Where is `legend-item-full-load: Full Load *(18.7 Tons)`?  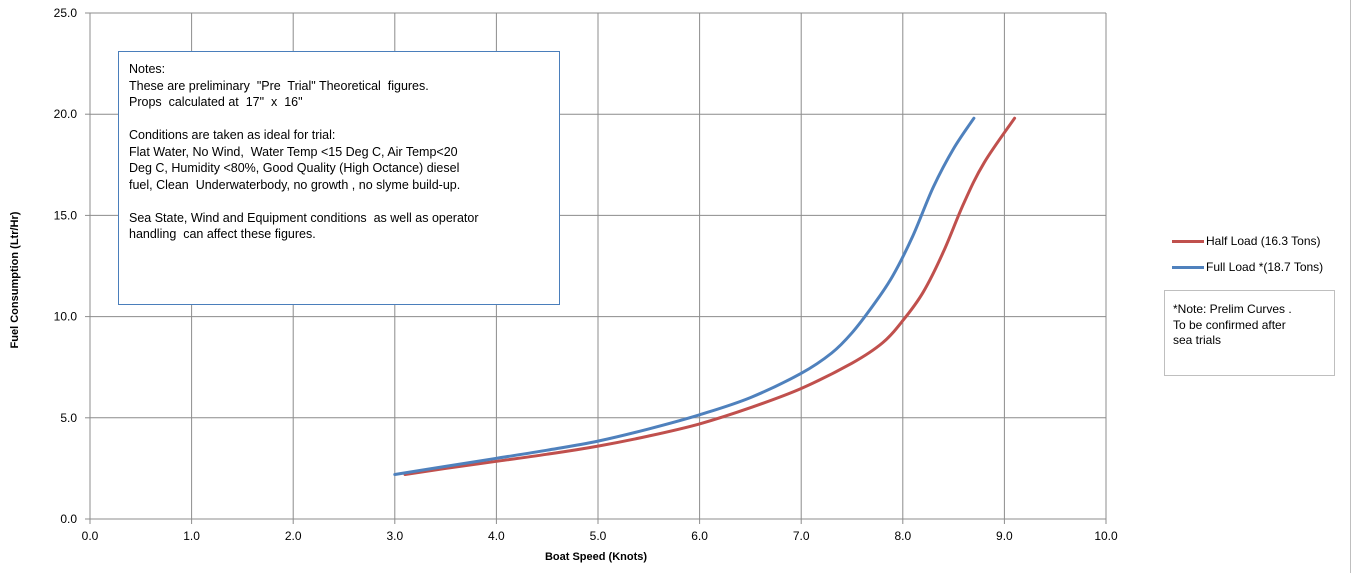
legend-item-full-load: Full Load *(18.7 Tons) is located at coordinates (1247, 267).